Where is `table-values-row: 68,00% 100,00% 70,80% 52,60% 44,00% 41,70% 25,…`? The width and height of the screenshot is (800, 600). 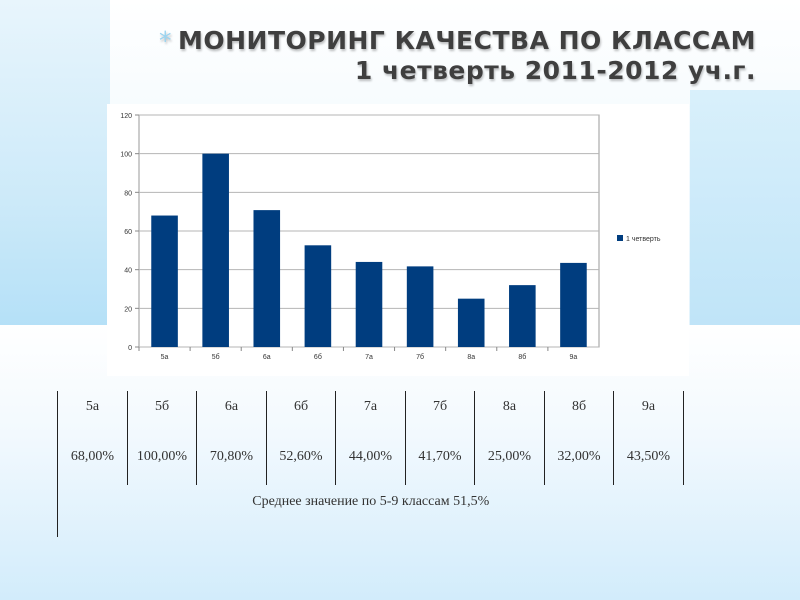 table-values-row: 68,00% 100,00% 70,80% 52,60% 44,00% 41,70% 25,… is located at coordinates (370, 460).